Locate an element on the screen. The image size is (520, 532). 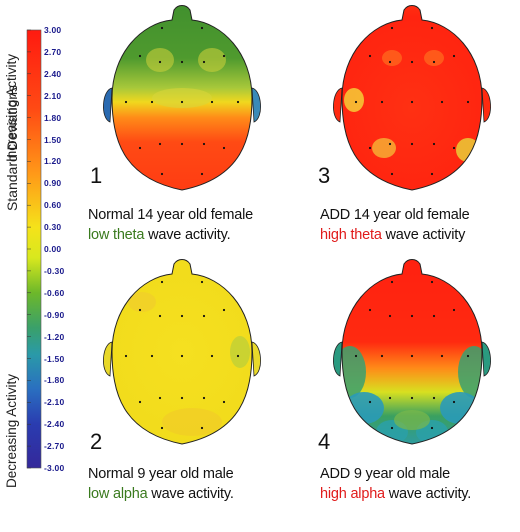
caption-3-line2: high theta wave activity is located at coordinates (392, 235).